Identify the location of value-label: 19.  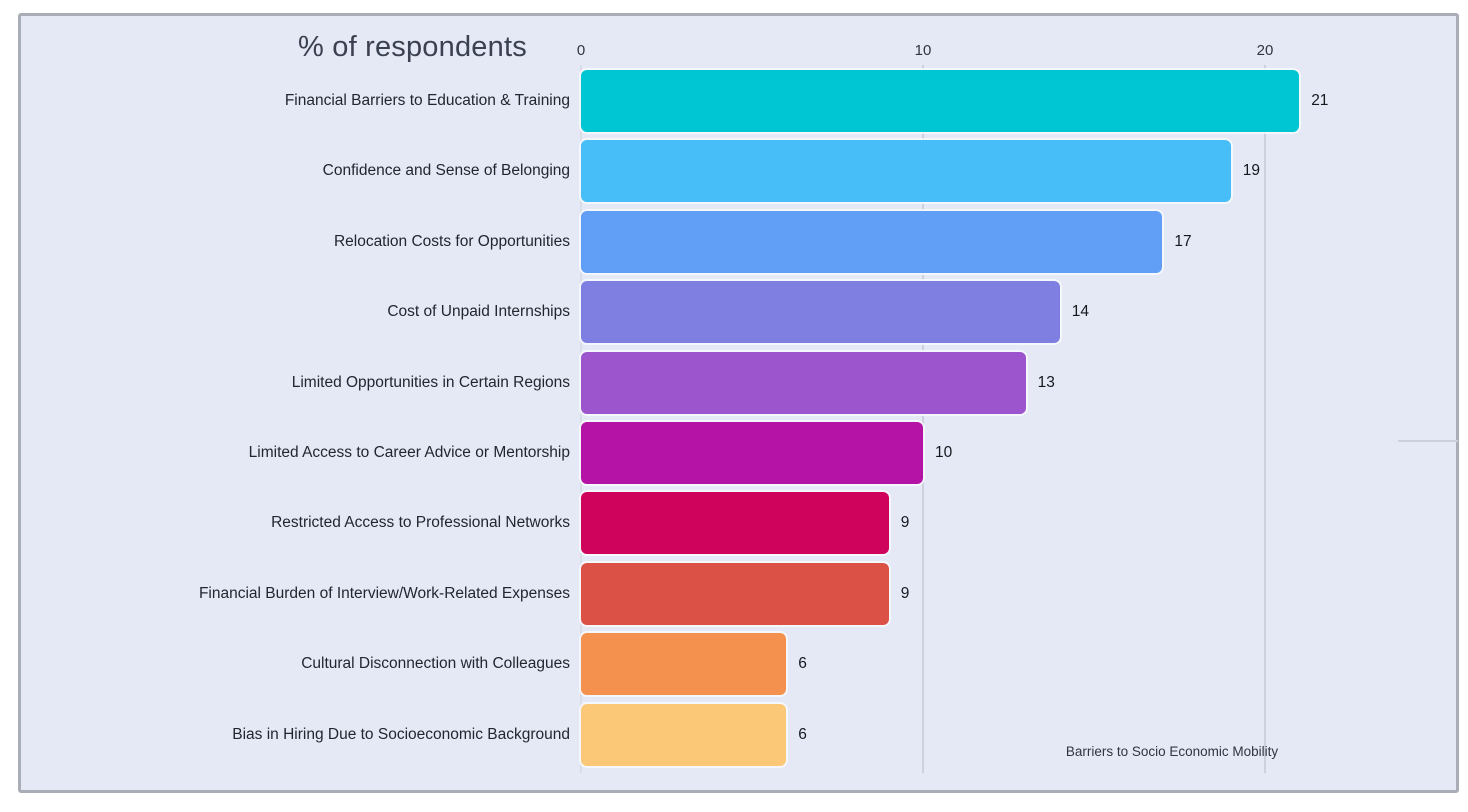
(1251, 171).